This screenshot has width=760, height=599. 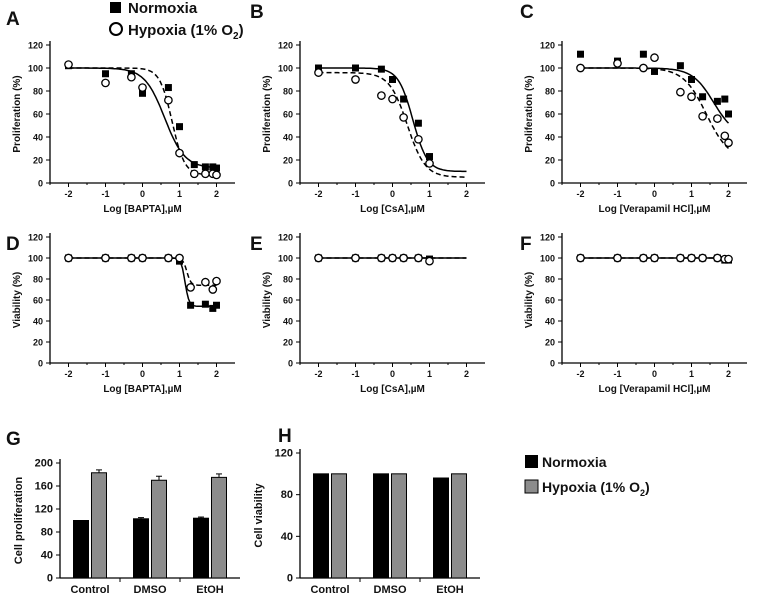 What do you see at coordinates (44, 464) in the screenshot?
I see `y-tick-label: 200` at bounding box center [44, 464].